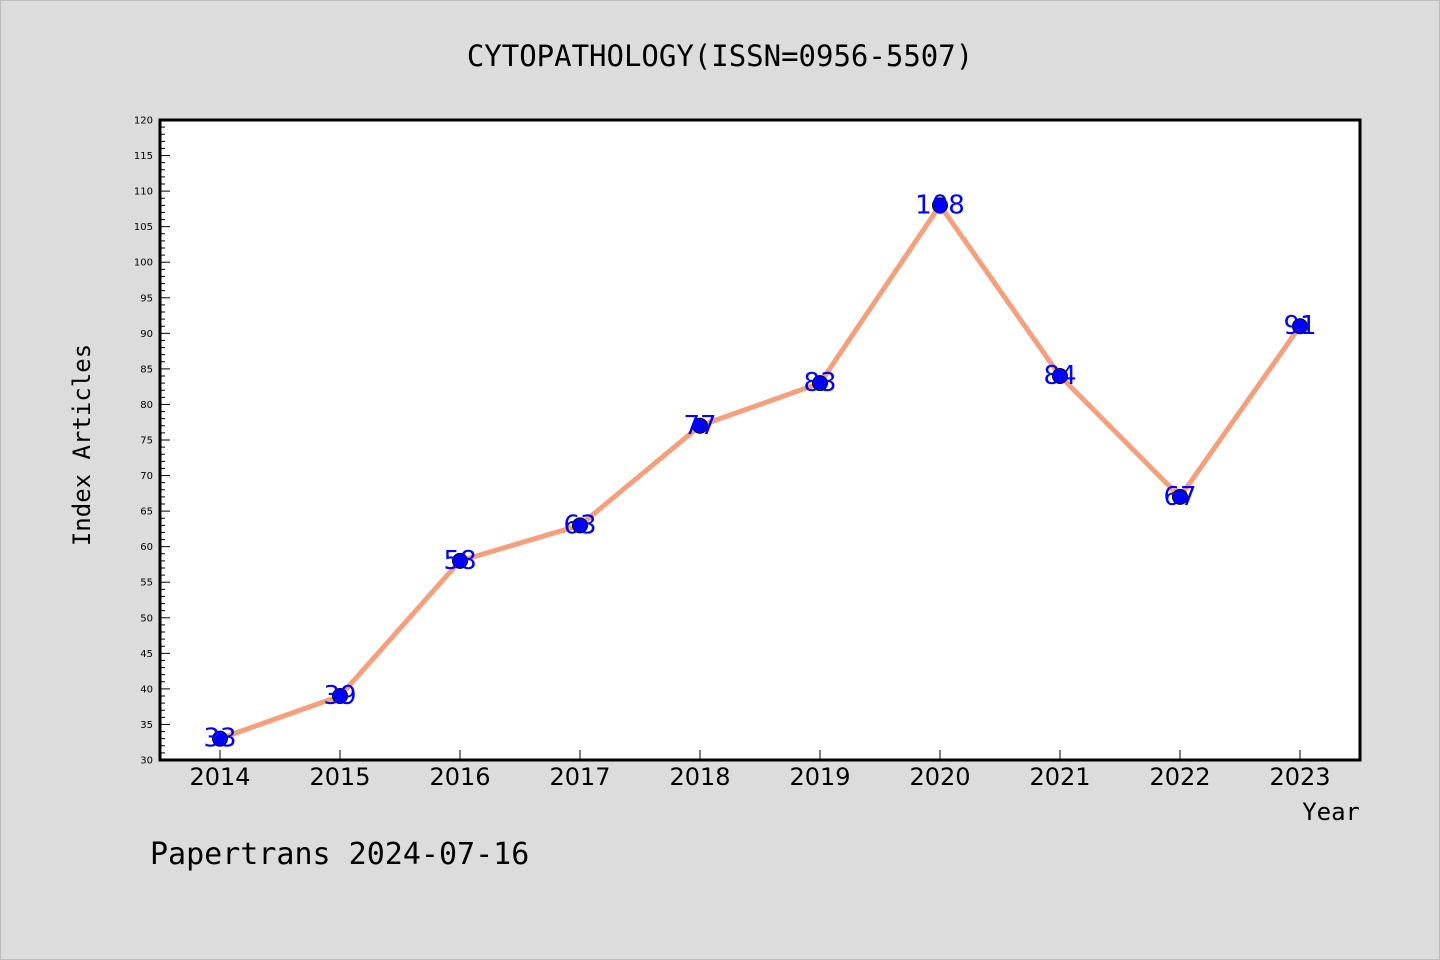 This screenshot has height=960, width=1440. I want to click on y-axis-title: Index Articles, so click(82, 445).